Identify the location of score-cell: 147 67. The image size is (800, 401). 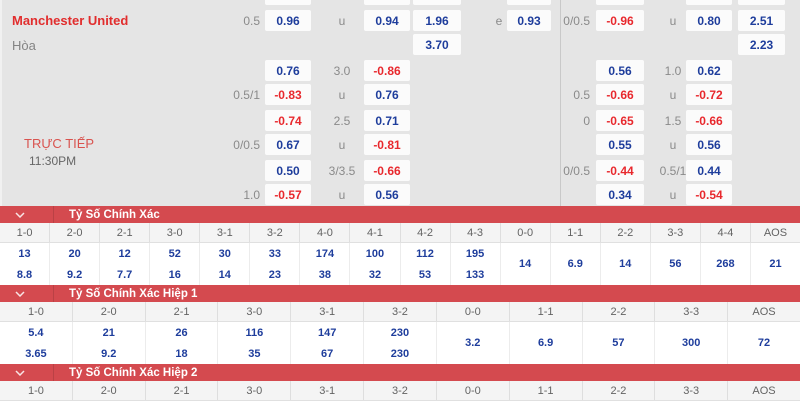
(328, 343).